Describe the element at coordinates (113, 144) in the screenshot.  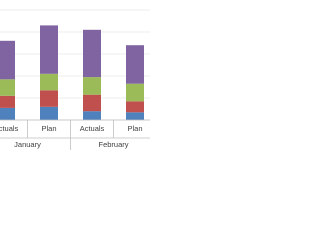
I see `group-label: February` at that location.